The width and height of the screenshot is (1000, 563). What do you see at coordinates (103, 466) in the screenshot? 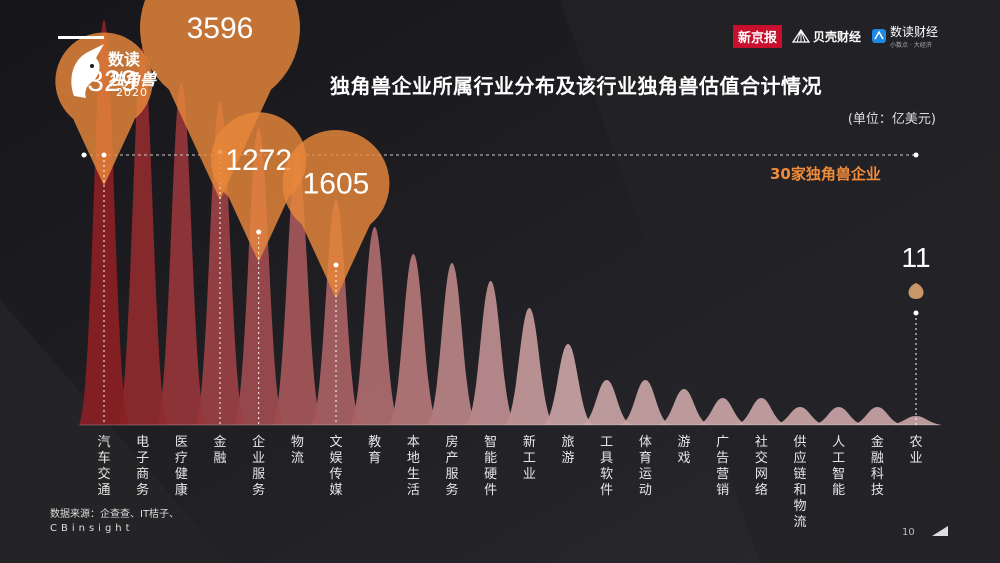
I see `category-label-0: 汽车交通` at bounding box center [103, 466].